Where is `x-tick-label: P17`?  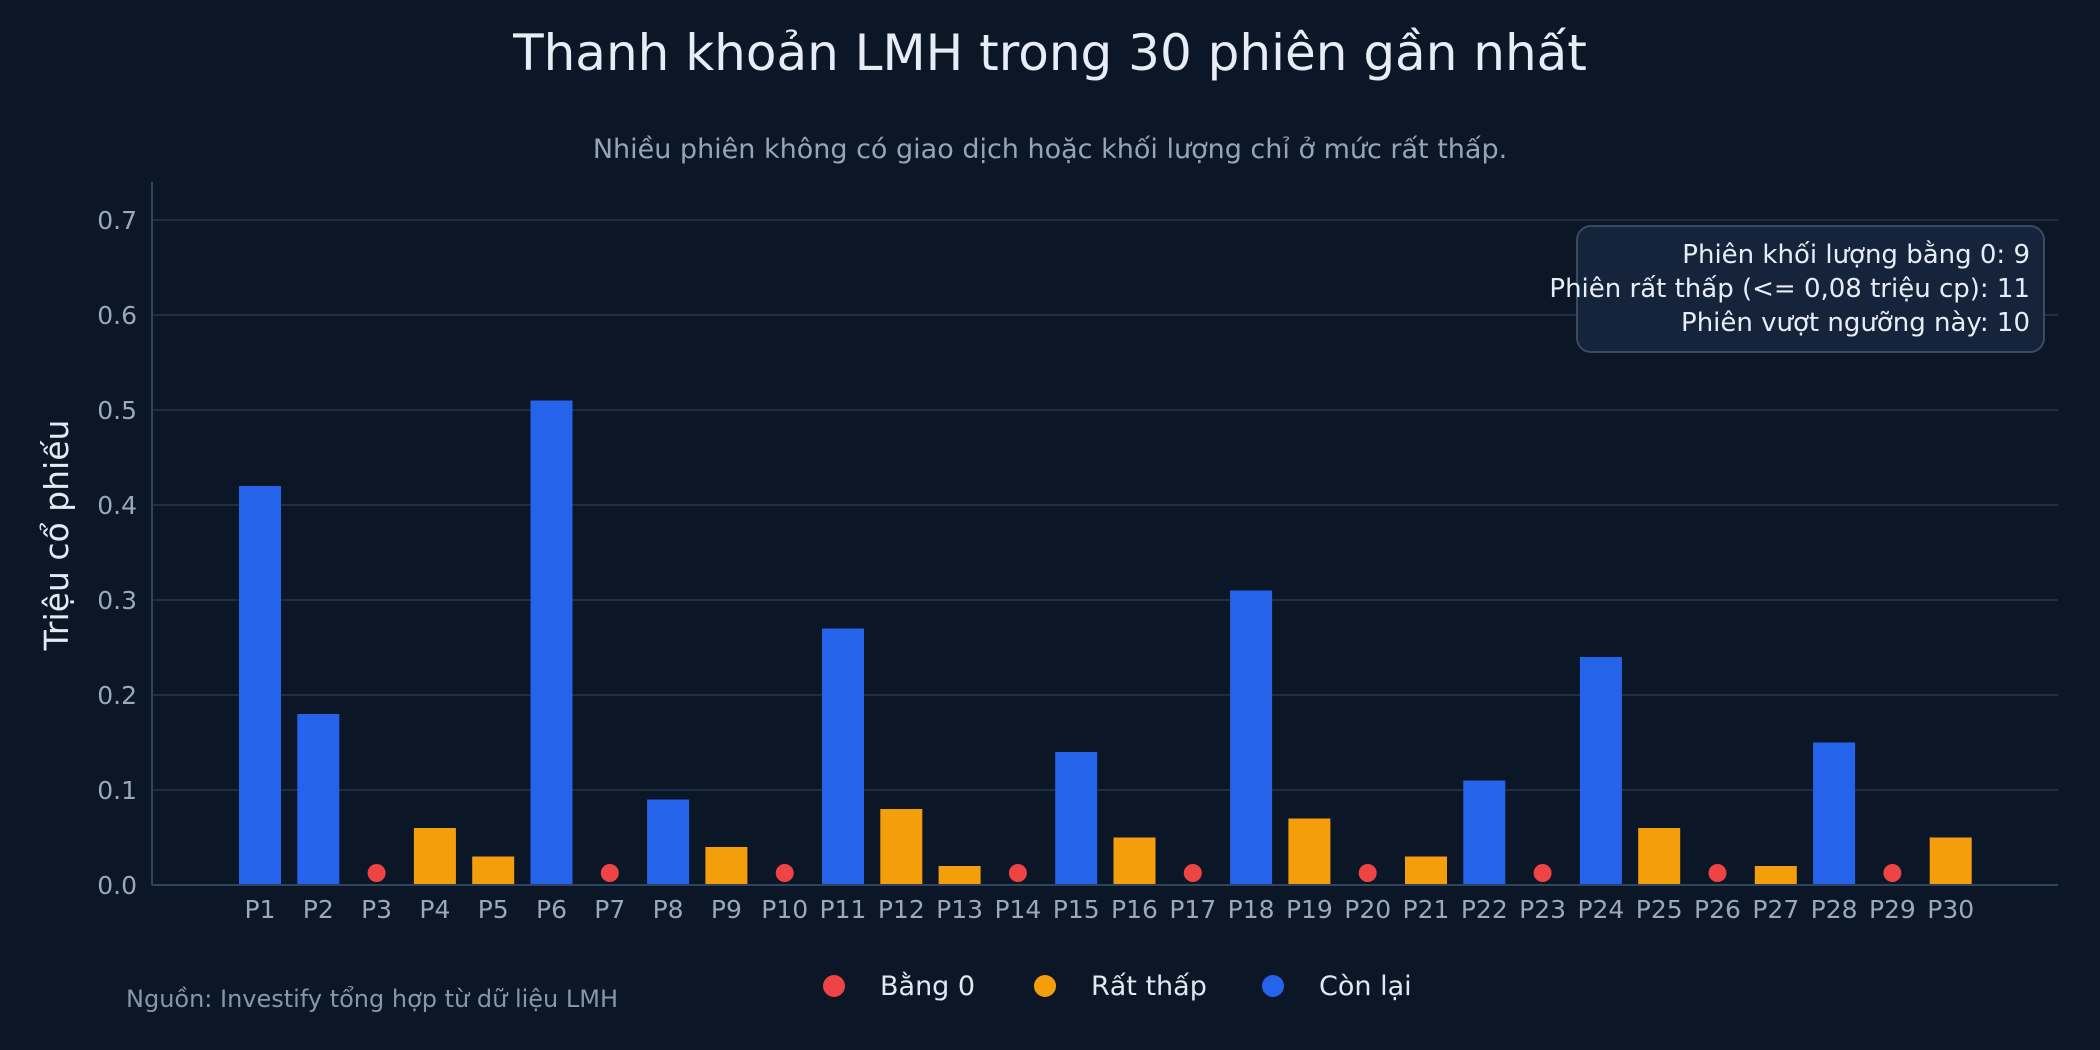 x-tick-label: P17 is located at coordinates (1192, 909).